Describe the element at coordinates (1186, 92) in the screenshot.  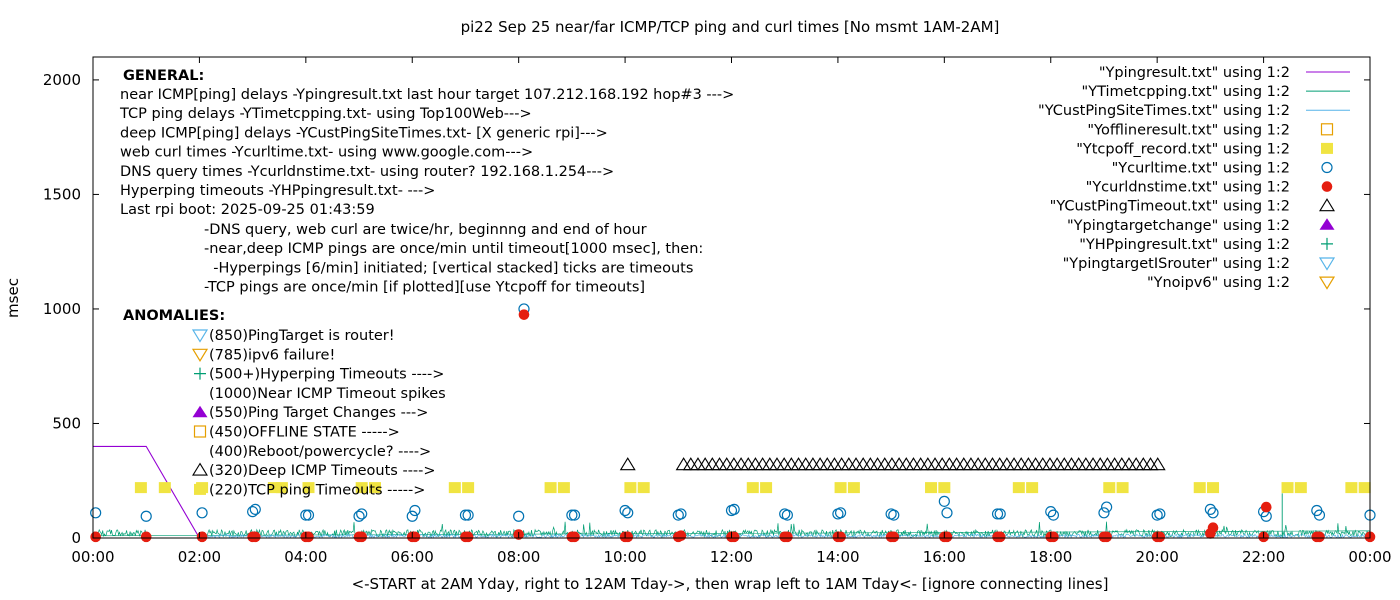
I see `legend-label: "YTimetcpping.txt" using 1:2` at that location.